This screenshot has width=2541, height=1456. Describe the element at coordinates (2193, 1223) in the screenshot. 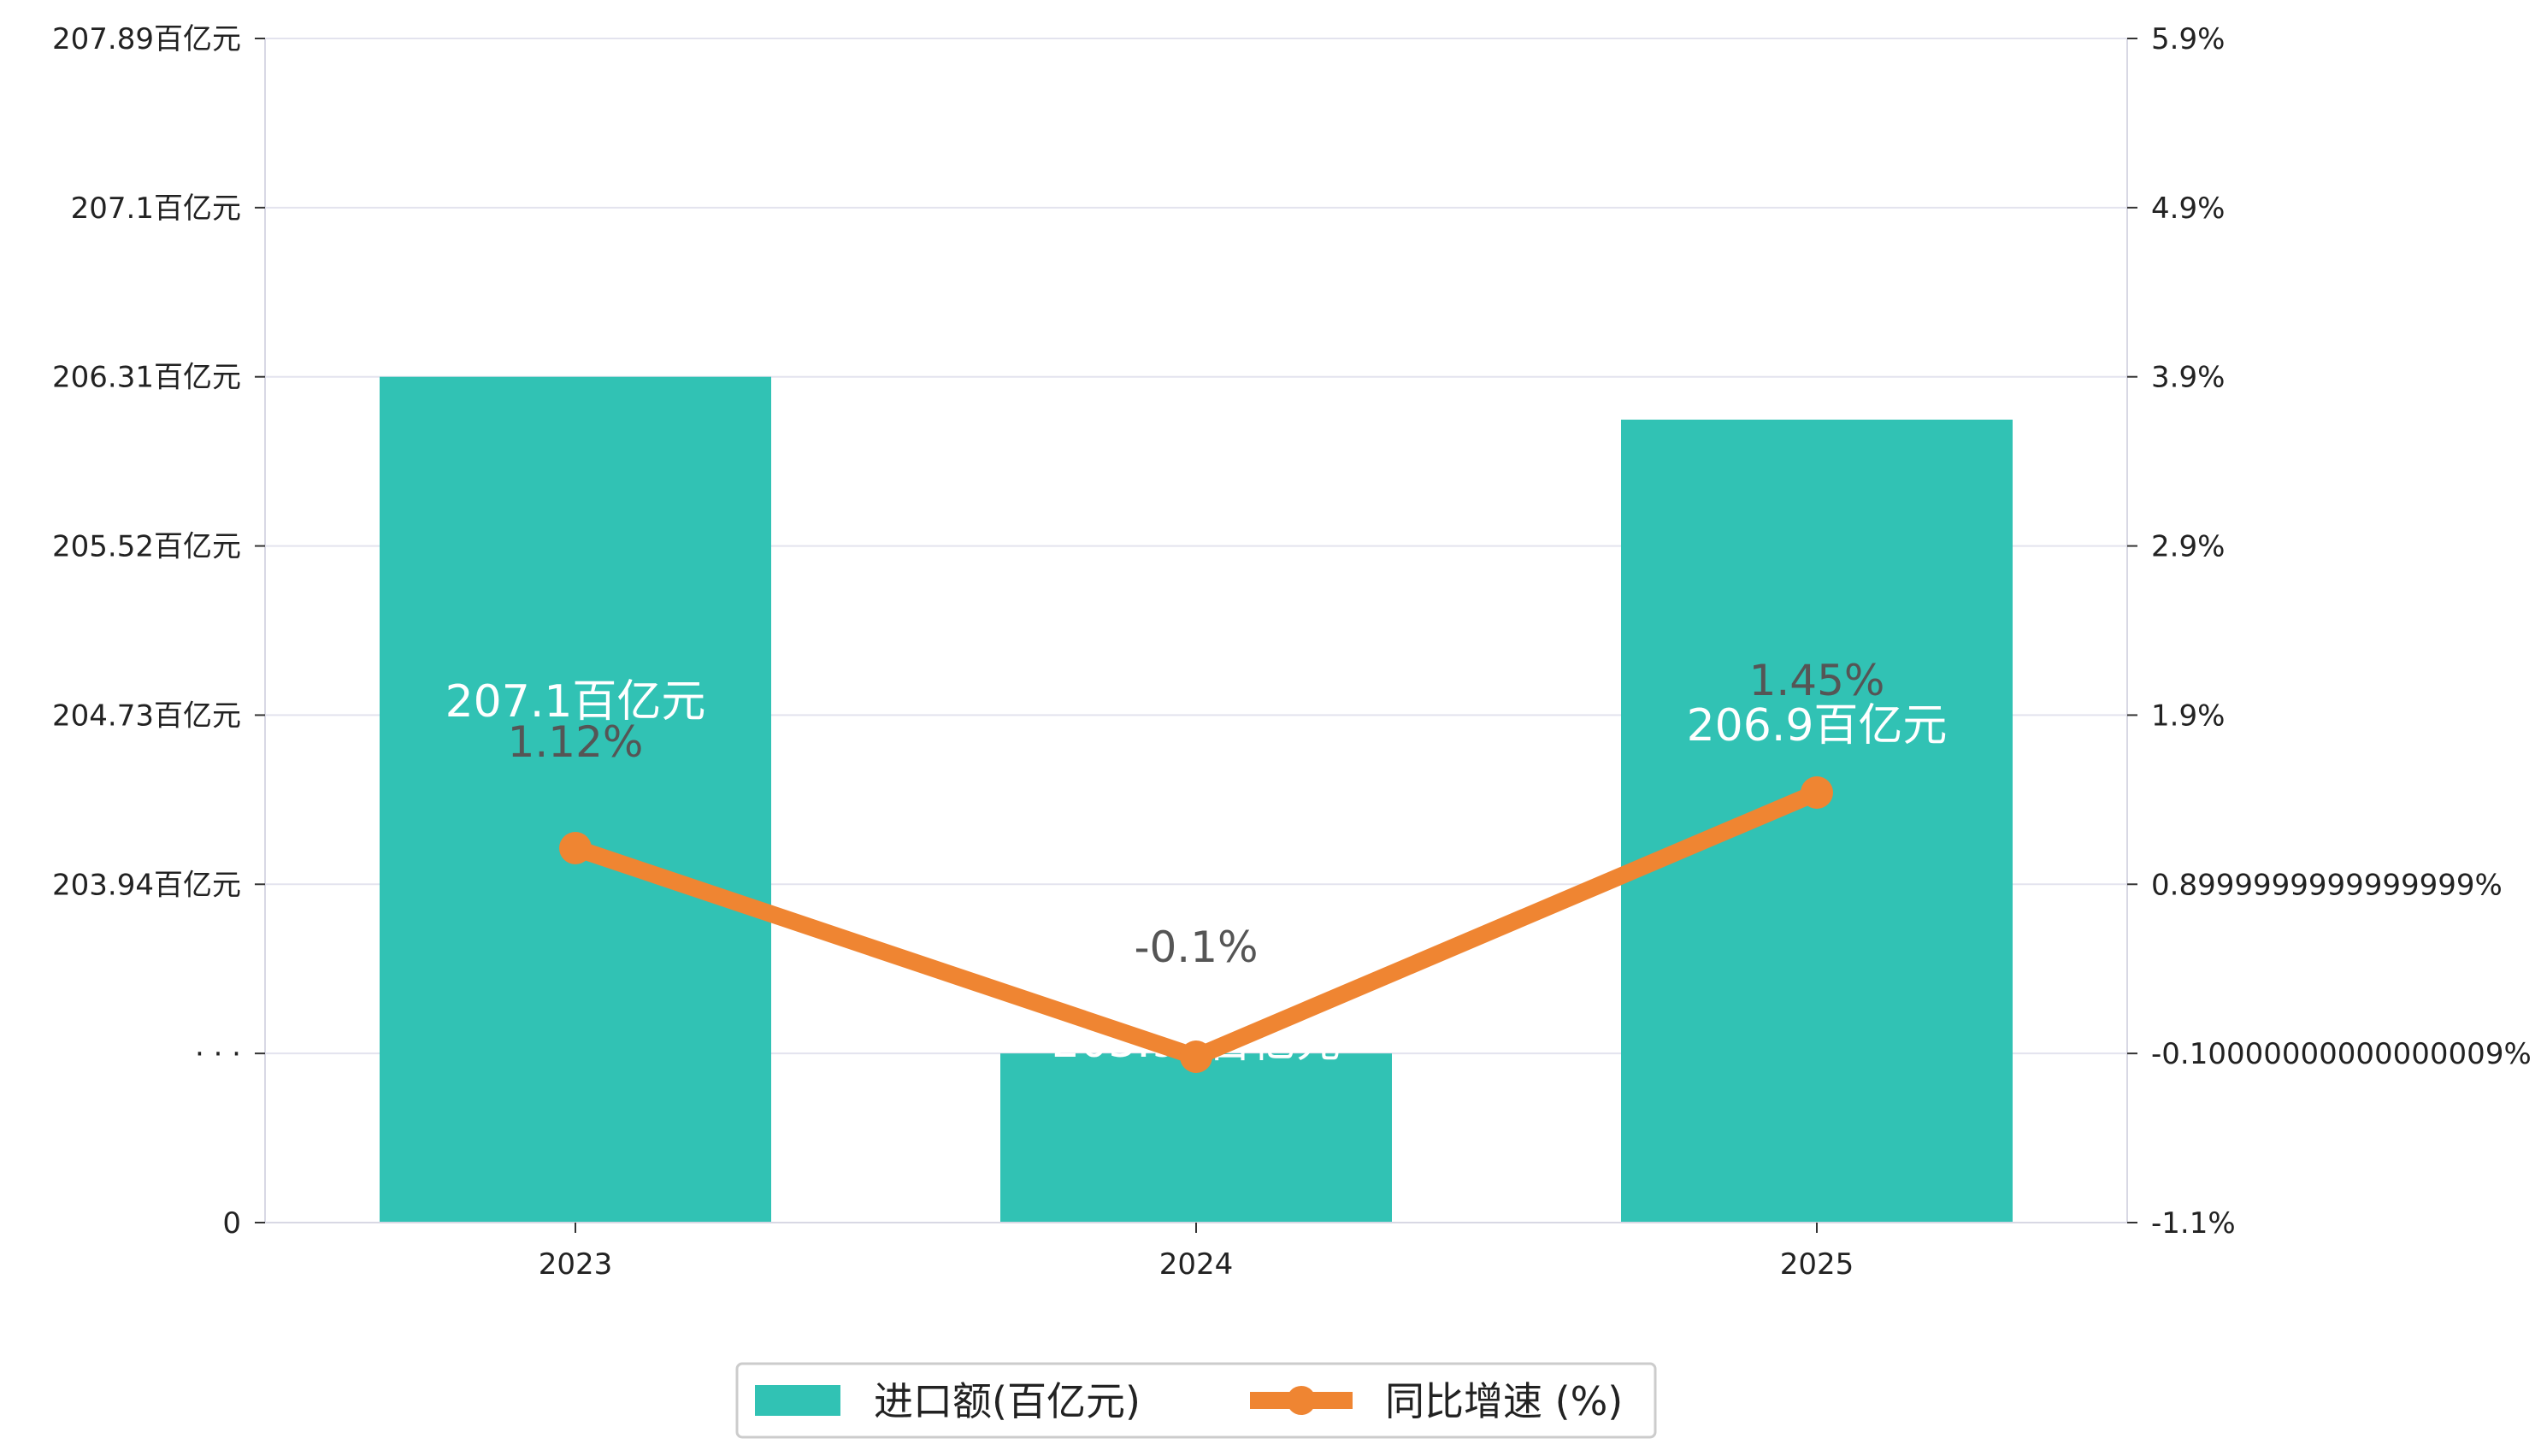

I see `right-tick-label: -1.1%` at that location.